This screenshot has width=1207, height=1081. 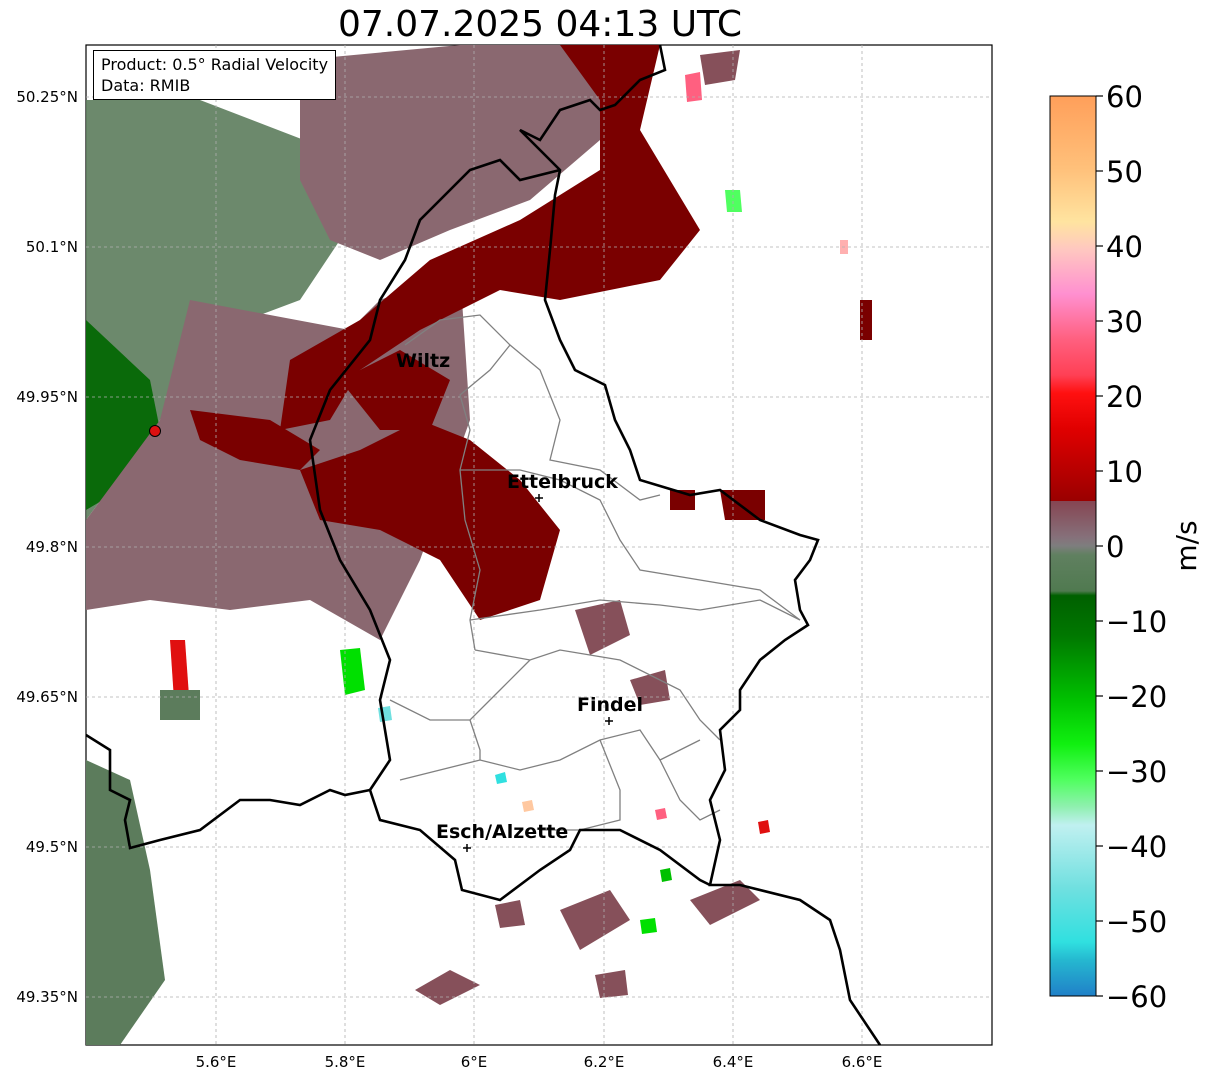 I want to click on colorbar-unit-label: m/s, so click(x=1186, y=545).